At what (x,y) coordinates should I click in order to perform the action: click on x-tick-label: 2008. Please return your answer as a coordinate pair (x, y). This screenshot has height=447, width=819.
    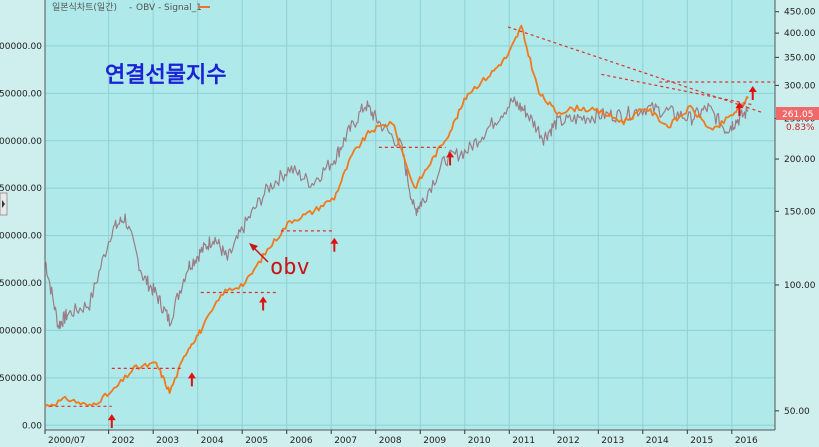
    Looking at the image, I should click on (390, 441).